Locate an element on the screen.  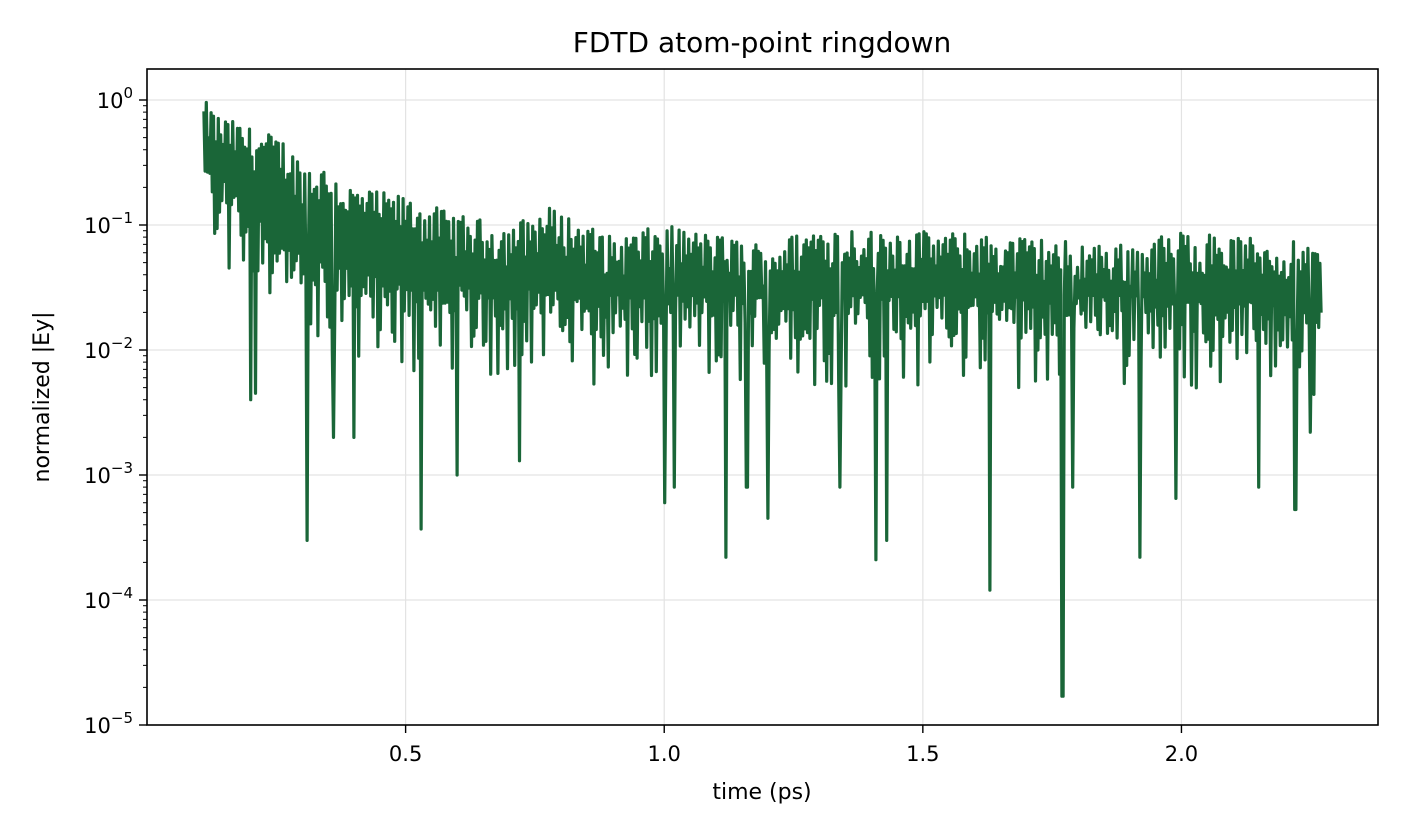
x-axis-label: time (ps) is located at coordinates (761, 792).